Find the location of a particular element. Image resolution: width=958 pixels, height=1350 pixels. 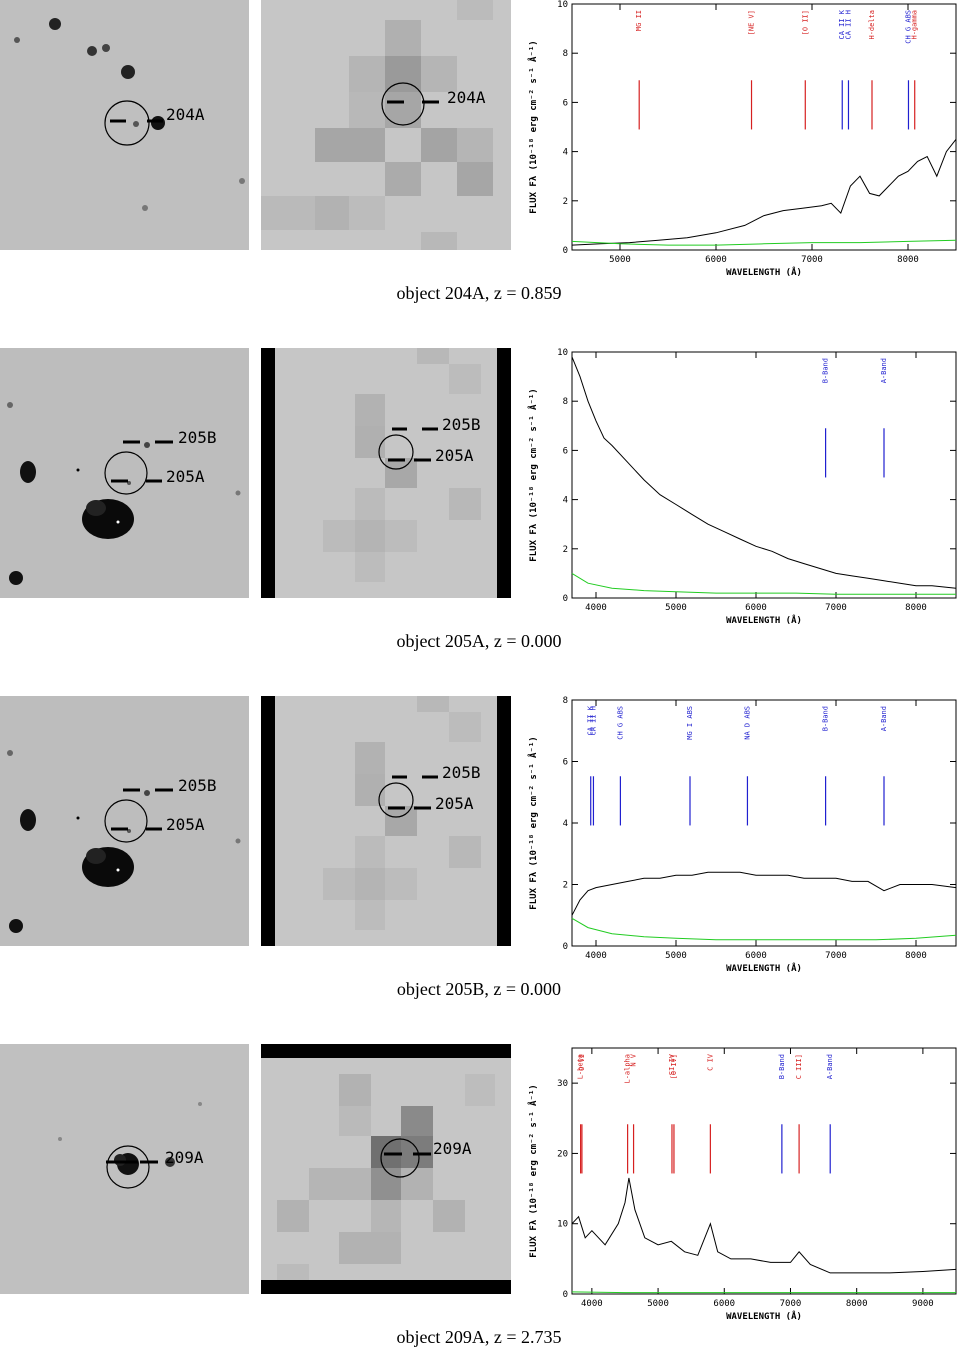

plot-frame is located at coordinates (764, 1171).